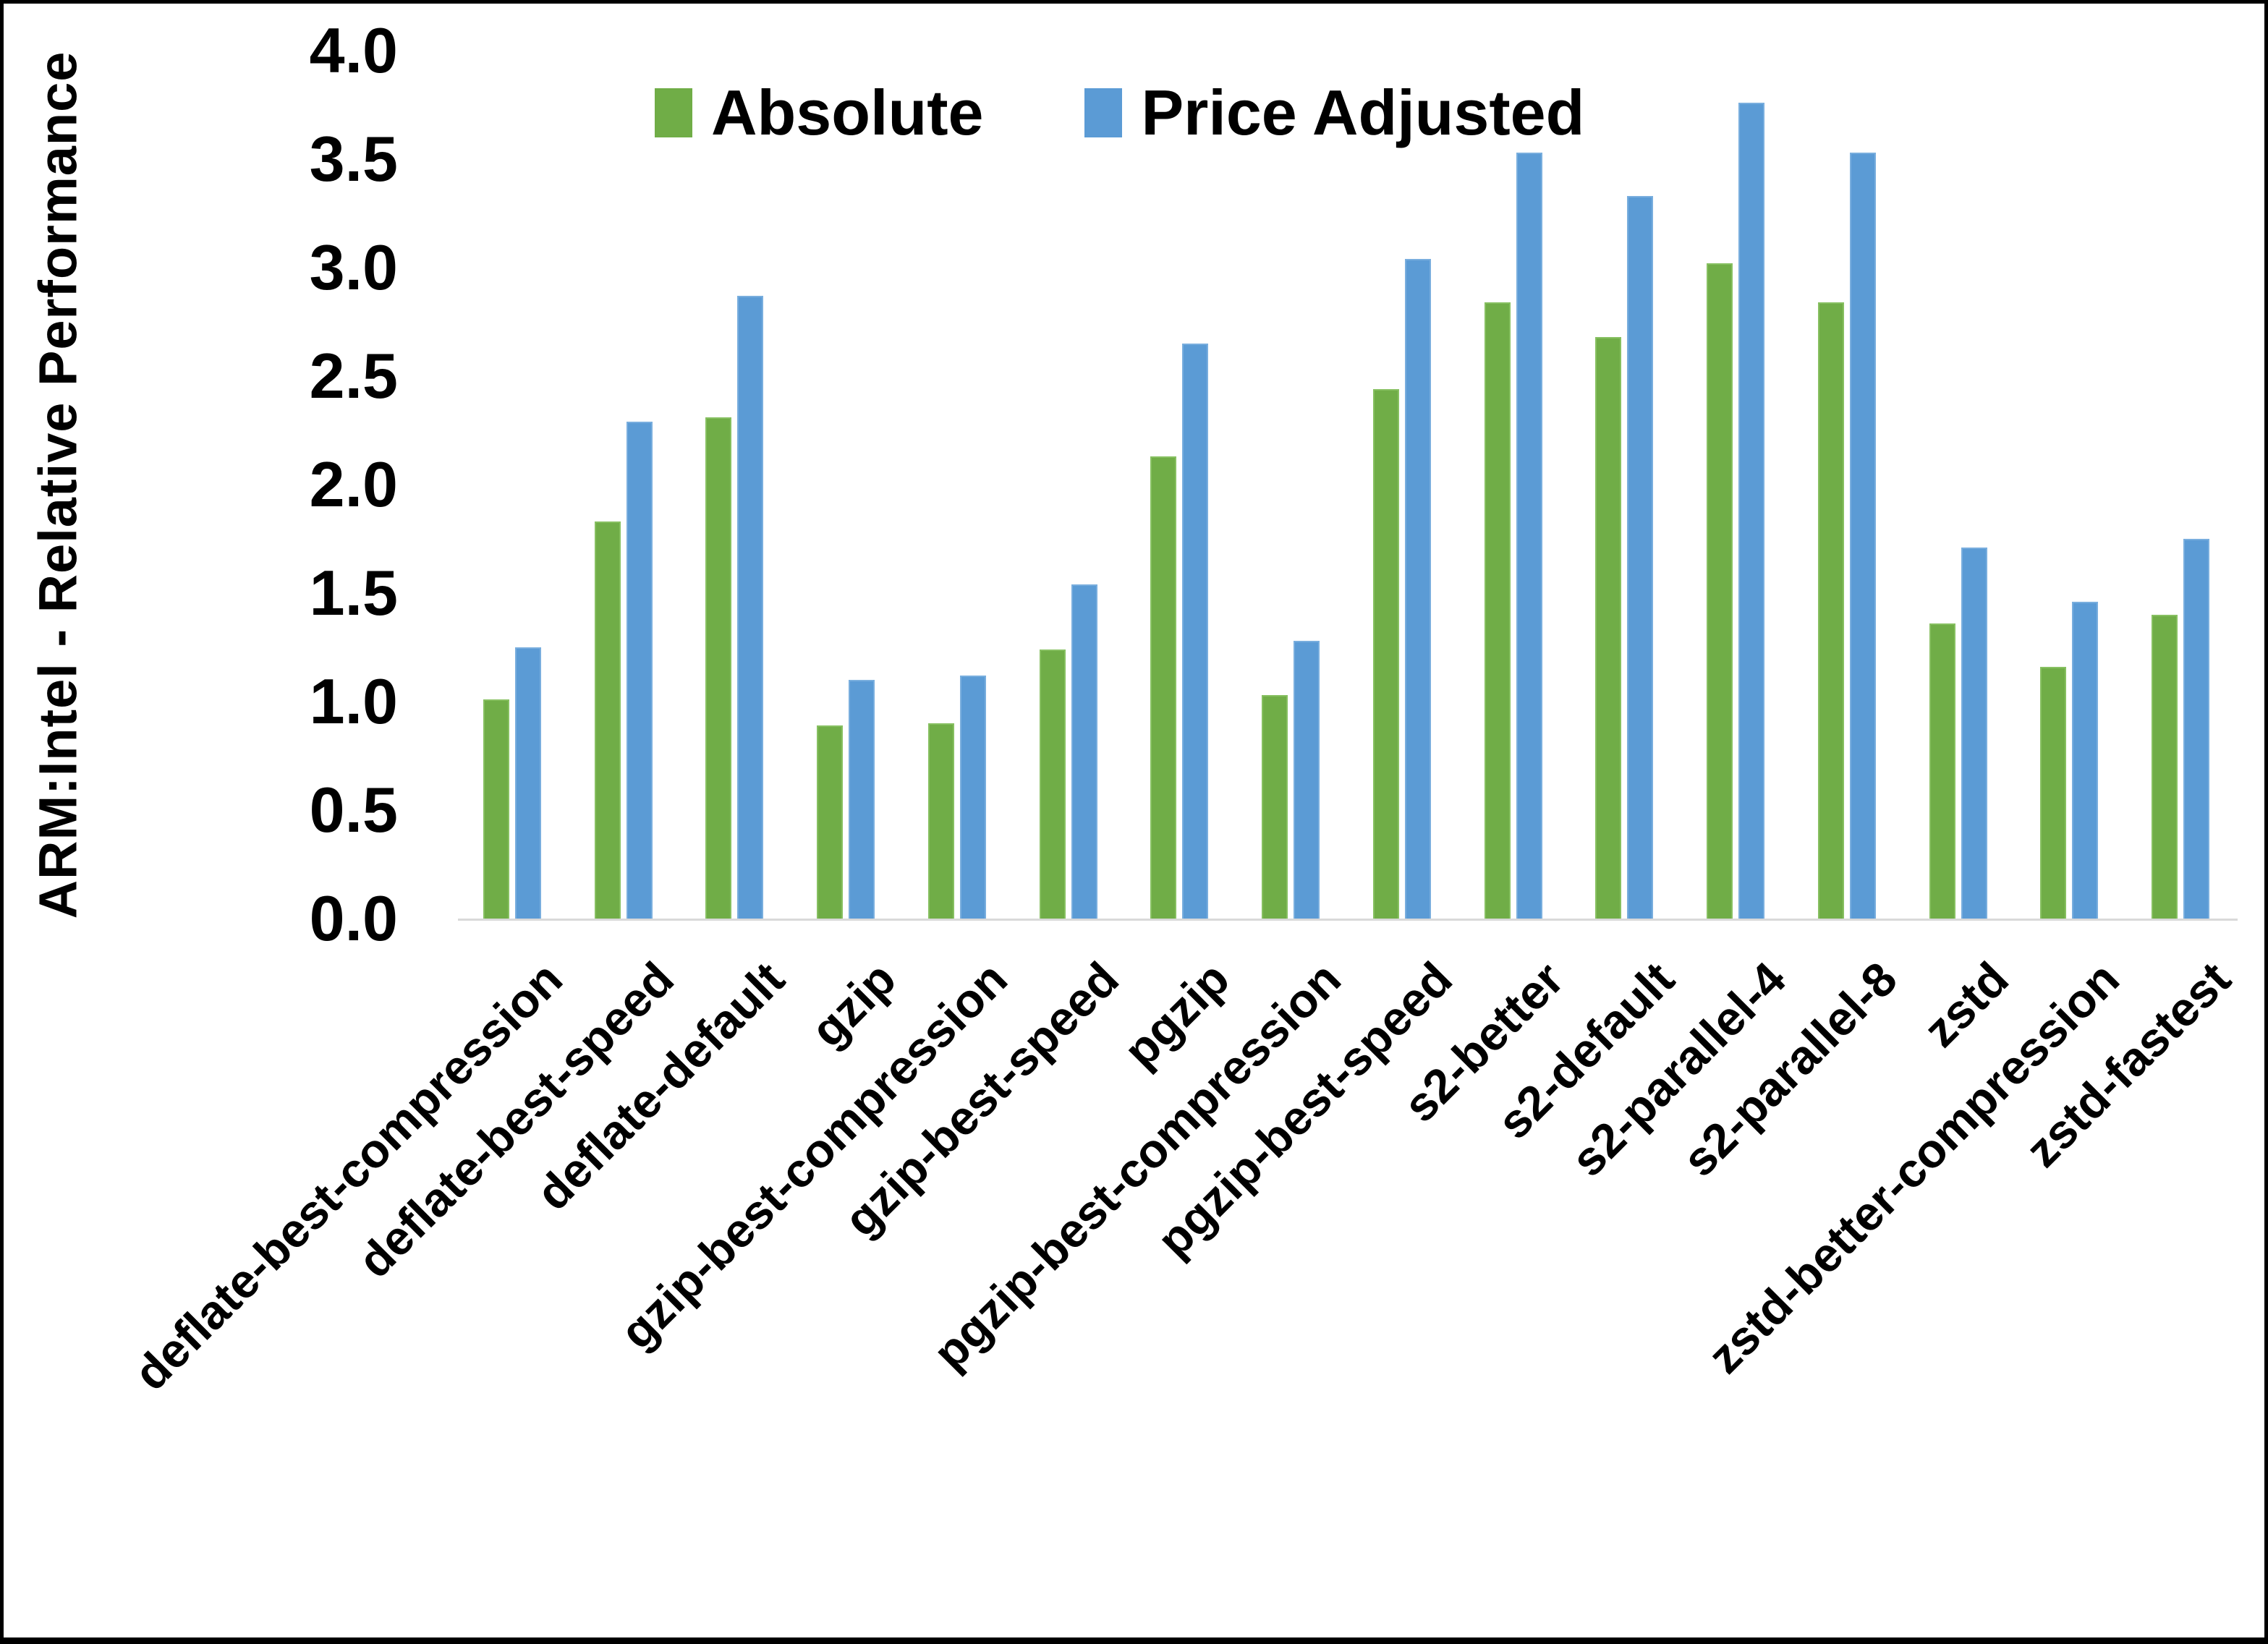  I want to click on bar-absolute-gzip, so click(830, 822).